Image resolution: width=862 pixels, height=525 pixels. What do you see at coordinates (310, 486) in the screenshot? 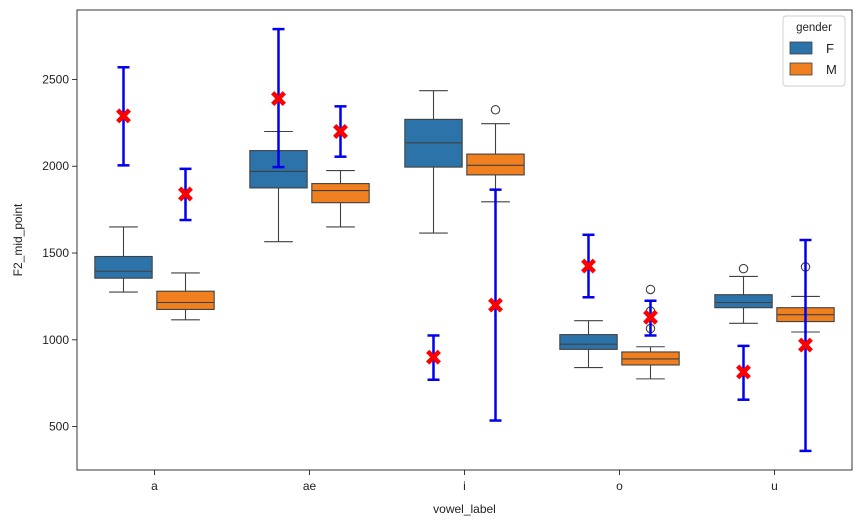
I see `x-tick-label: ae` at bounding box center [310, 486].